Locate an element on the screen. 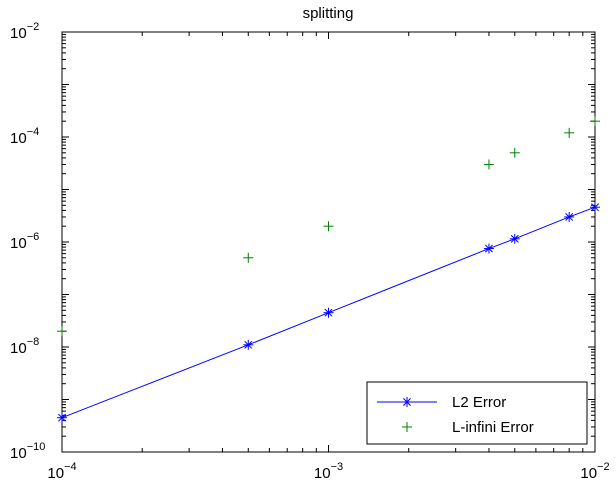 The height and width of the screenshot is (501, 616). y-tick-label: 10⁻⁸ is located at coordinates (24, 346).